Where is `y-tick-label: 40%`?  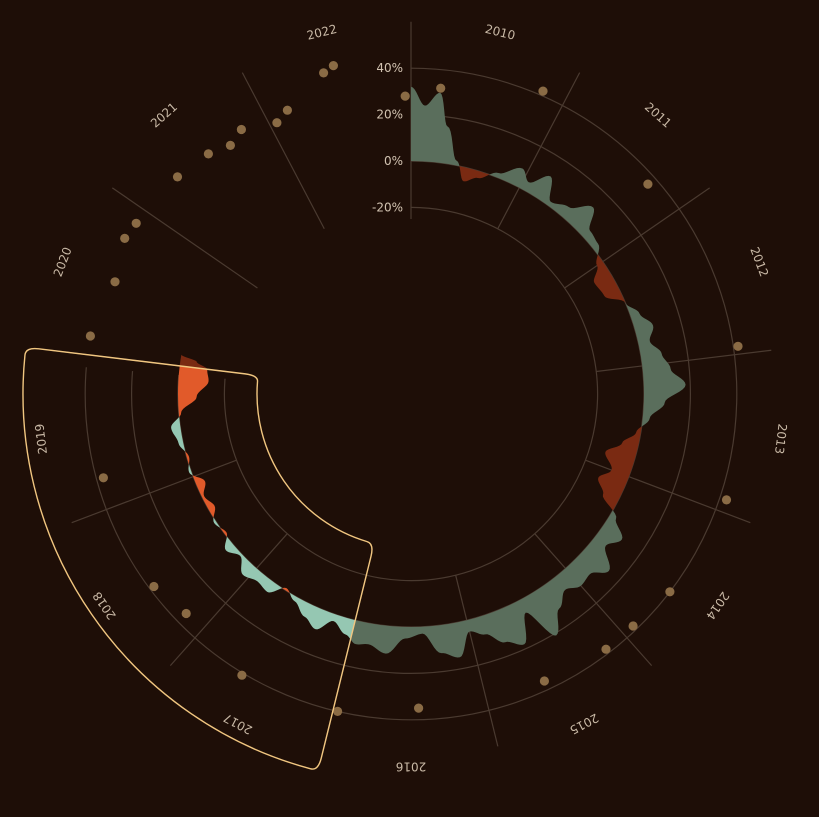
y-tick-label: 40% is located at coordinates (389, 68).